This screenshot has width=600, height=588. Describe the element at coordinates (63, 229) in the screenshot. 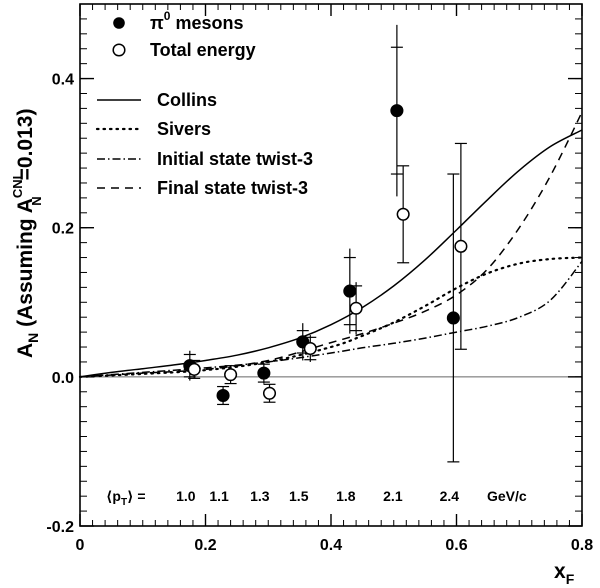

I see `y-tick-label: 0.2` at that location.